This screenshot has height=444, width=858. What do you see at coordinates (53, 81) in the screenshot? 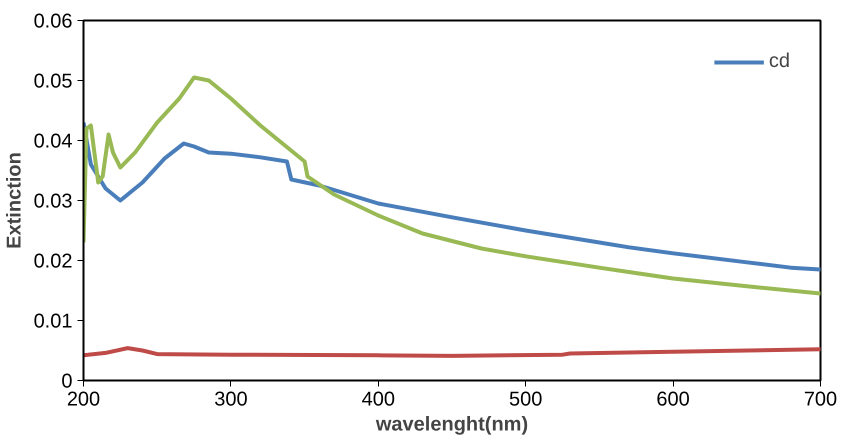
I see `y-tick-label: 0.05` at bounding box center [53, 81].